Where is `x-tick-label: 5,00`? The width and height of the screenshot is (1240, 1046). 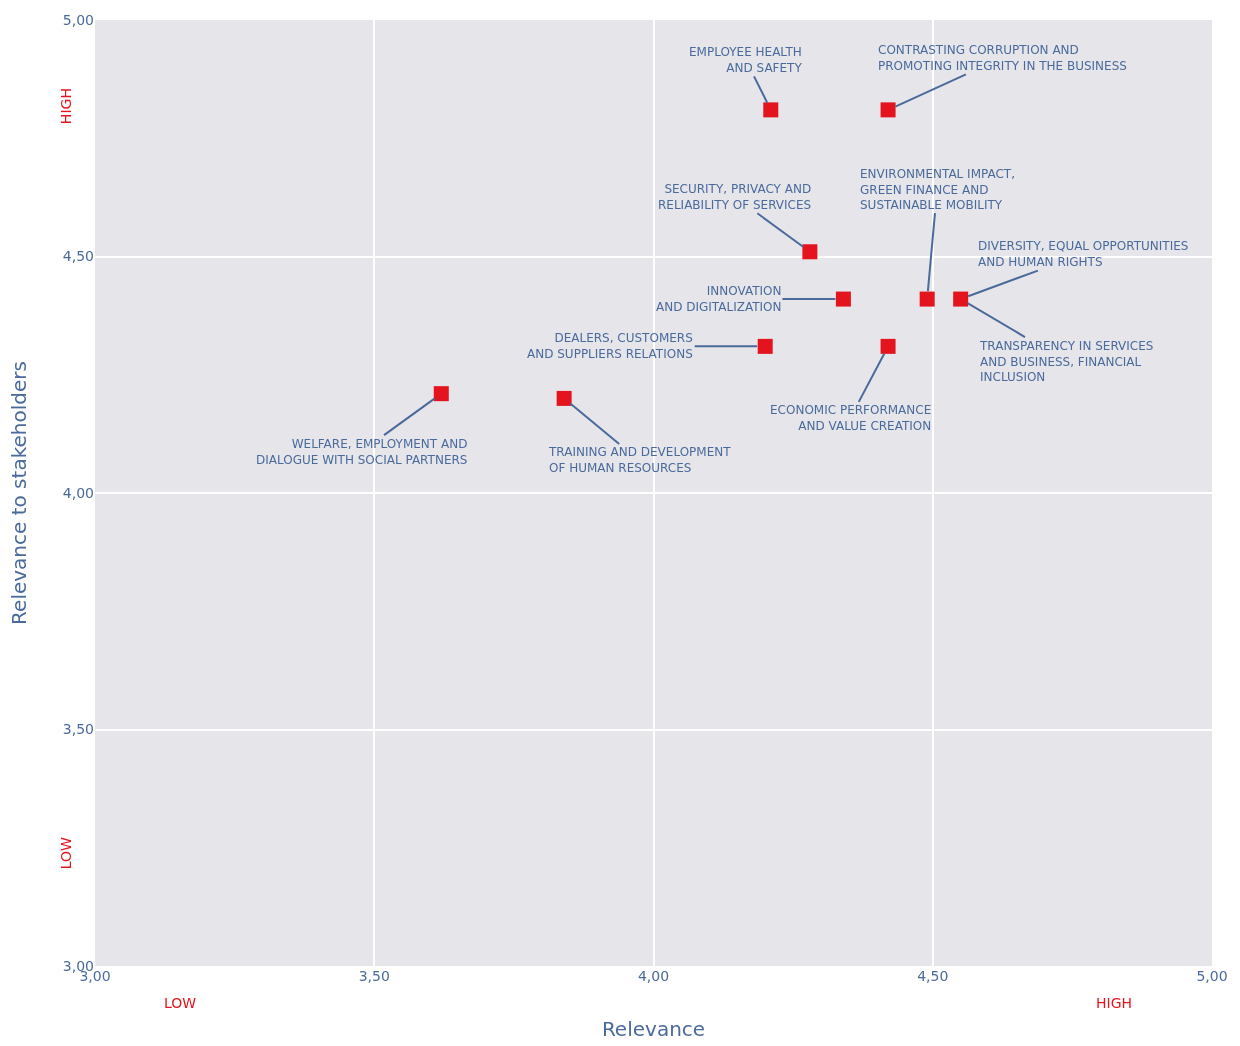
x-tick-label: 5,00 is located at coordinates (1212, 976).